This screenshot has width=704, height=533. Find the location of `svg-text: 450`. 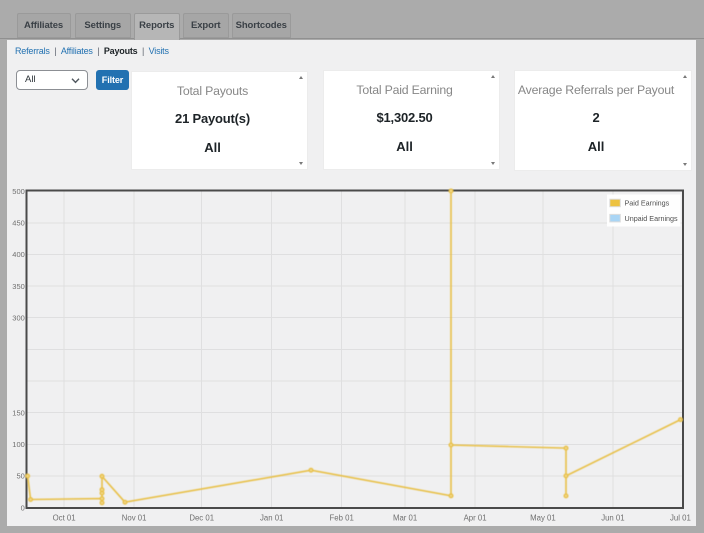

svg-text: 450 is located at coordinates (18, 223).